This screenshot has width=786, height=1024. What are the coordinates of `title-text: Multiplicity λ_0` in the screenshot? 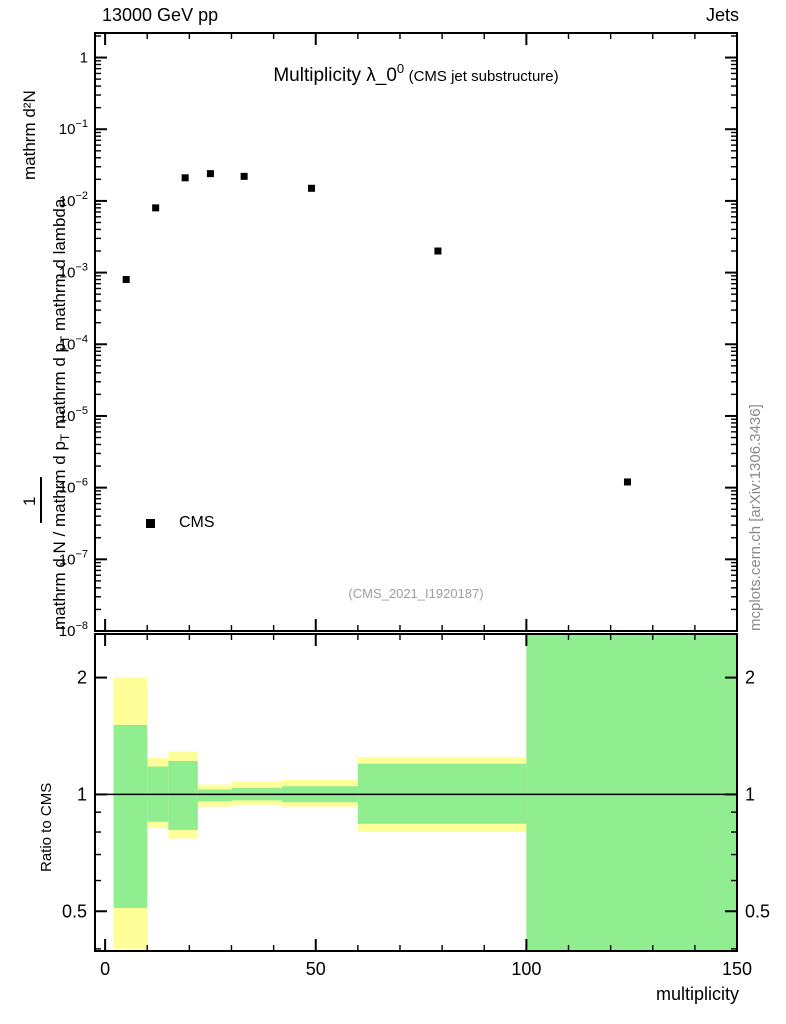 It's located at (335, 75).